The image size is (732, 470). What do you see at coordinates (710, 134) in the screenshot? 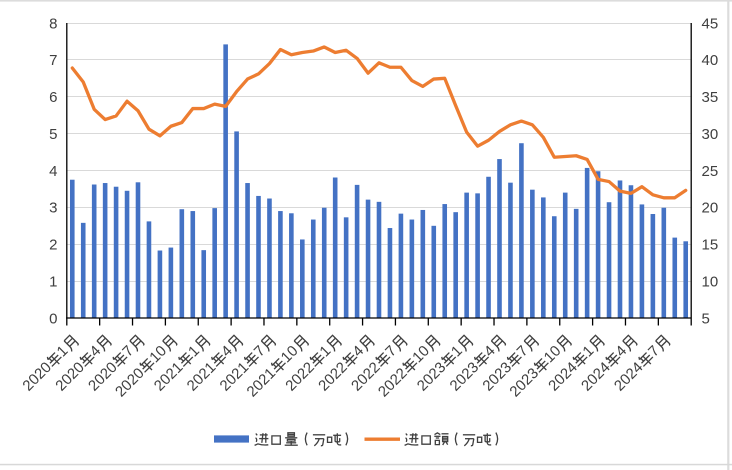
I see `svg-text: 30` at bounding box center [710, 134].